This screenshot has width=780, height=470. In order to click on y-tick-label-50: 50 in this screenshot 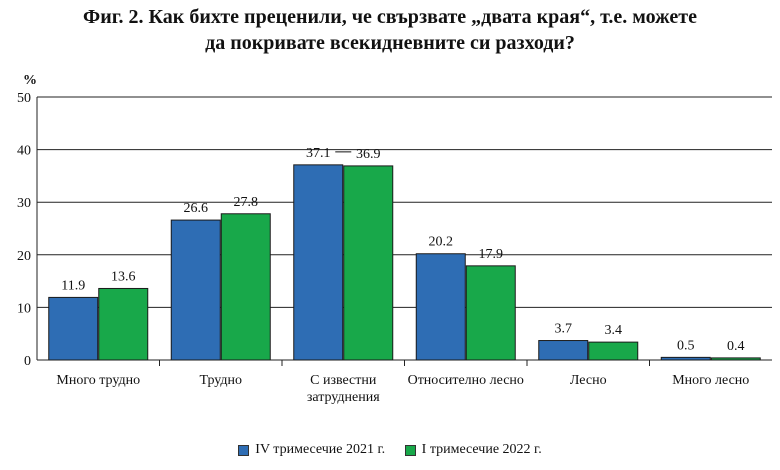, I will do `click(24, 98)`.